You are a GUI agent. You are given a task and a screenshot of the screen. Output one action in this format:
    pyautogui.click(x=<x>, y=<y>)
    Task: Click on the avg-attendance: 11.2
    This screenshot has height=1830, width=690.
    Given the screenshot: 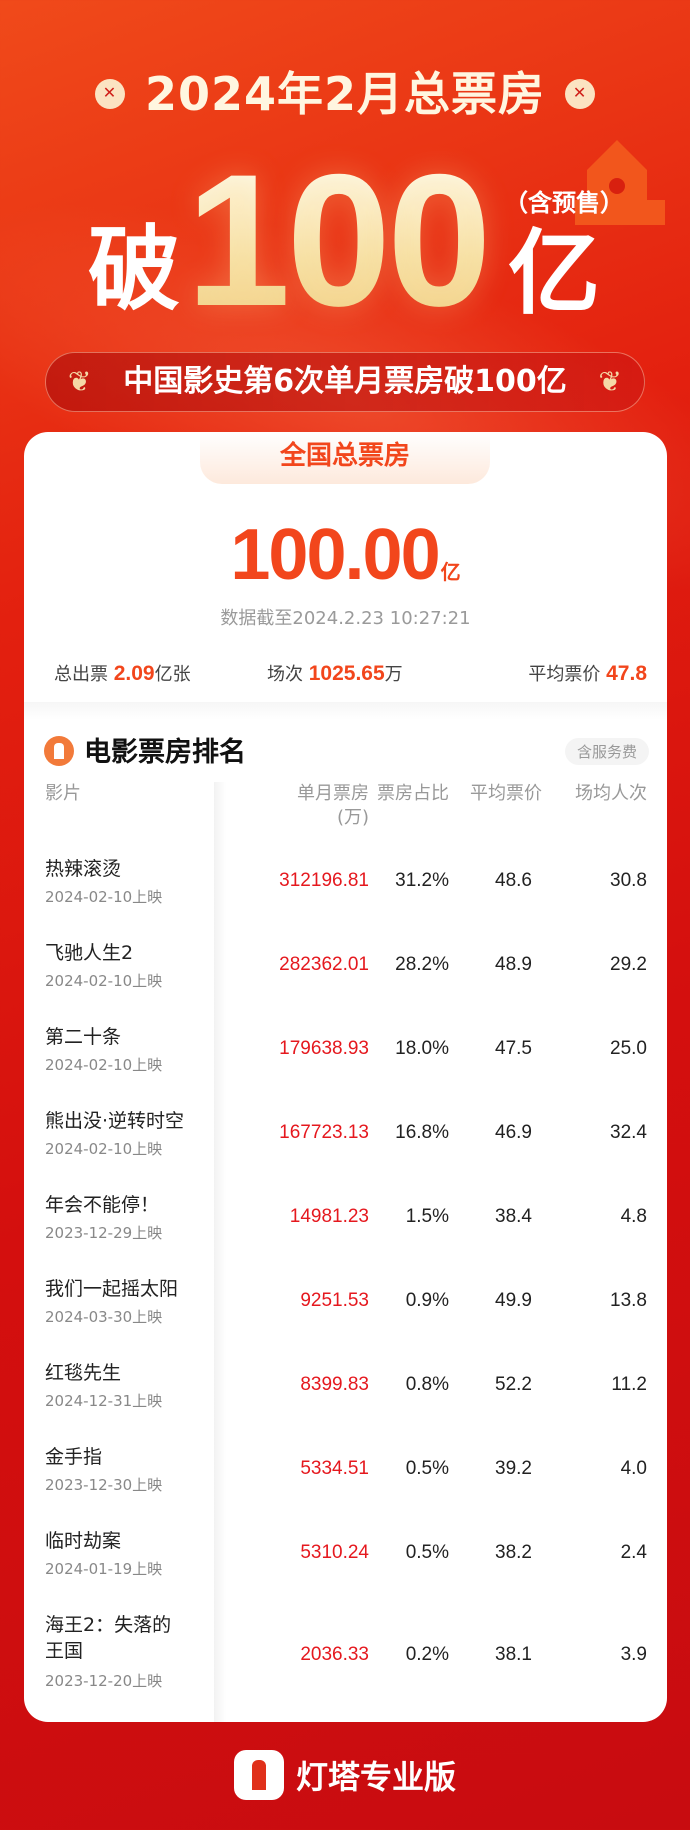 What is the action you would take?
    pyautogui.click(x=629, y=1384)
    